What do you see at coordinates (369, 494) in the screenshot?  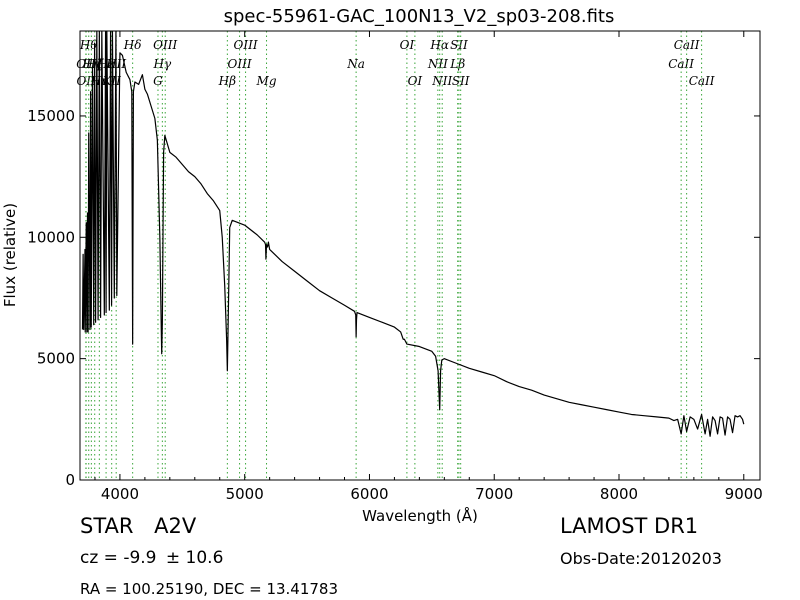 I see `x-tick-label-2: 6000` at bounding box center [369, 494].